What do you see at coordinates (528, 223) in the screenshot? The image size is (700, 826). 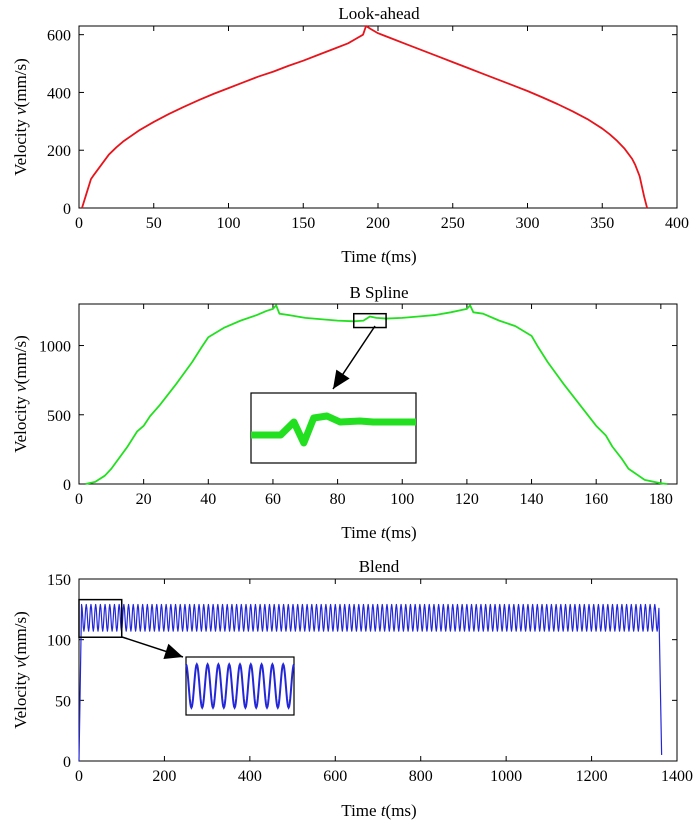 I see `x-tick-label: 300` at bounding box center [528, 223].